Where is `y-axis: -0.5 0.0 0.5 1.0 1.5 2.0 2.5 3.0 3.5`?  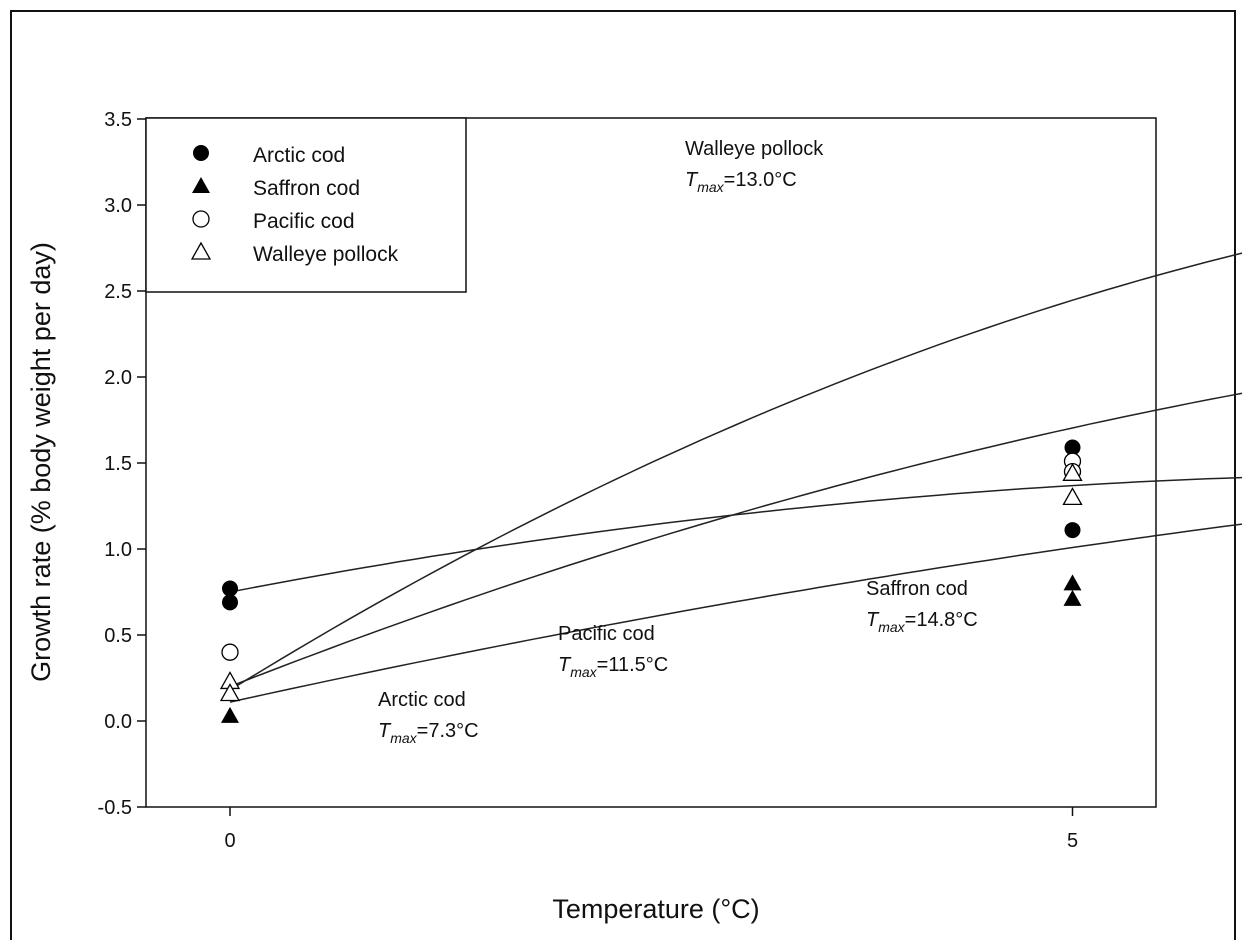
y-axis: -0.5 0.0 0.5 1.0 1.5 2.0 2.5 3.0 3.5 is located at coordinates (122, 464).